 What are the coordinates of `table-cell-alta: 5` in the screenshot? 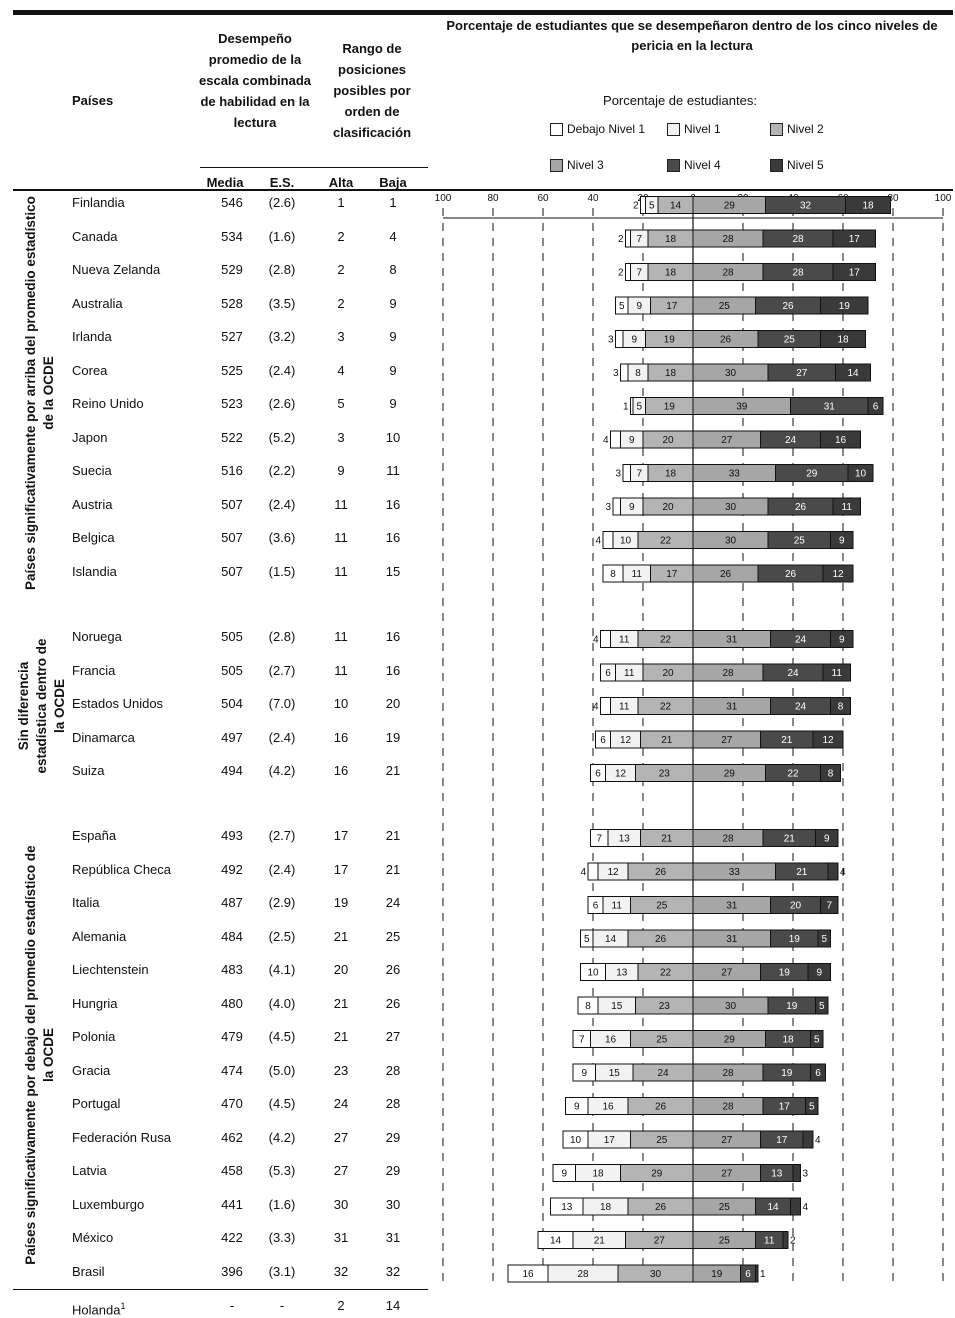 It's located at (341, 403).